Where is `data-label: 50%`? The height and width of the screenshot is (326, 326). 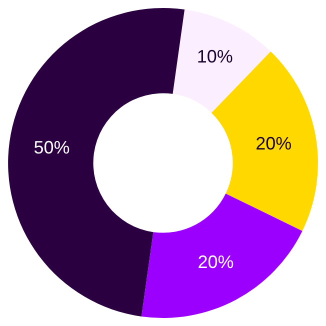
data-label: 50% is located at coordinates (52, 147).